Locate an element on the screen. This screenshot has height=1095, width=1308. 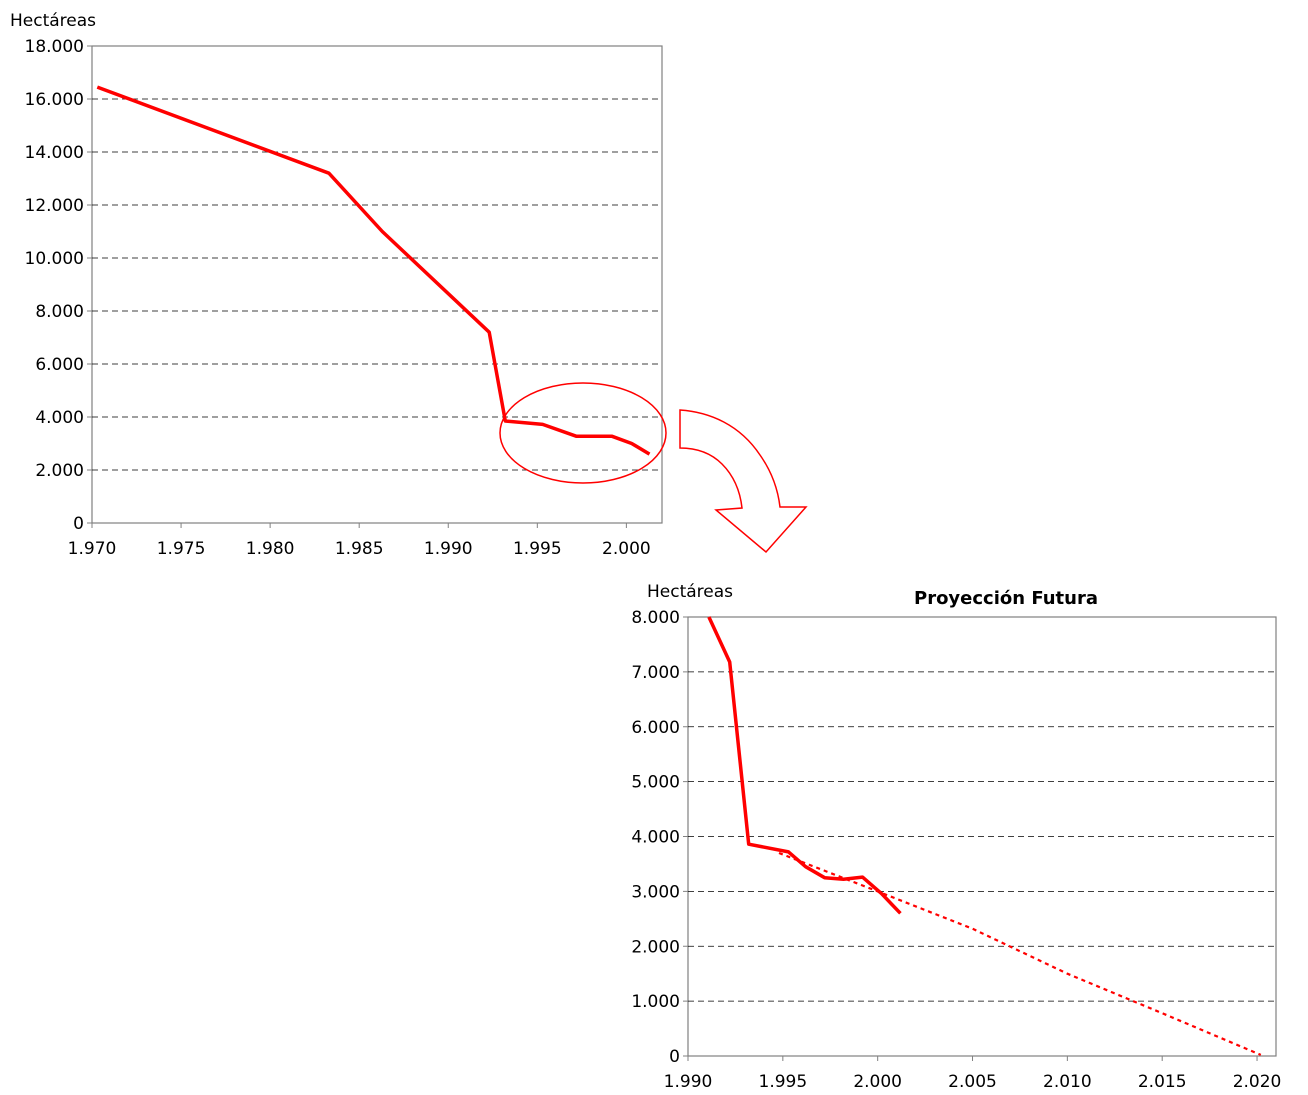
chart1-gridlines is located at coordinates (377, 284).